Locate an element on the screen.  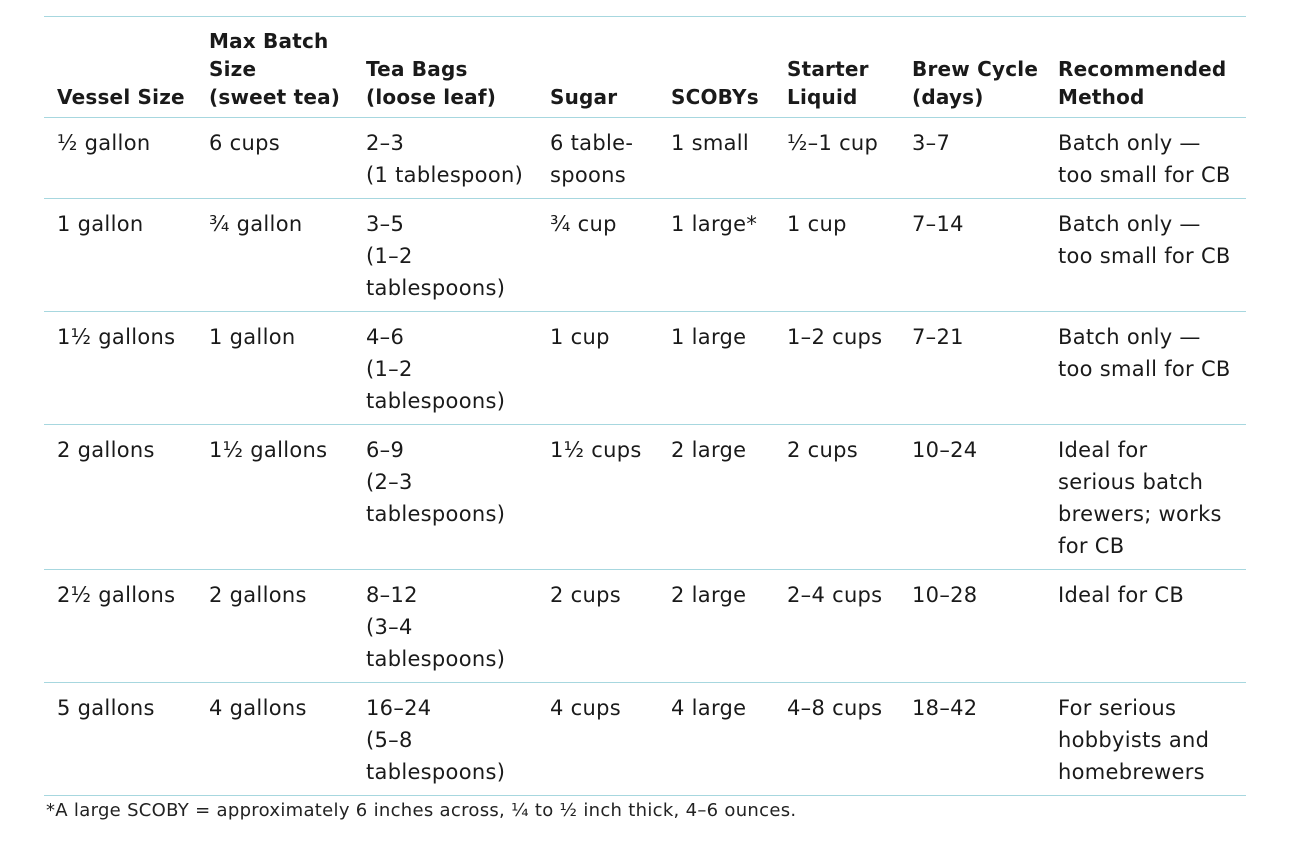
cell-line: 8–12 is located at coordinates (392, 595).